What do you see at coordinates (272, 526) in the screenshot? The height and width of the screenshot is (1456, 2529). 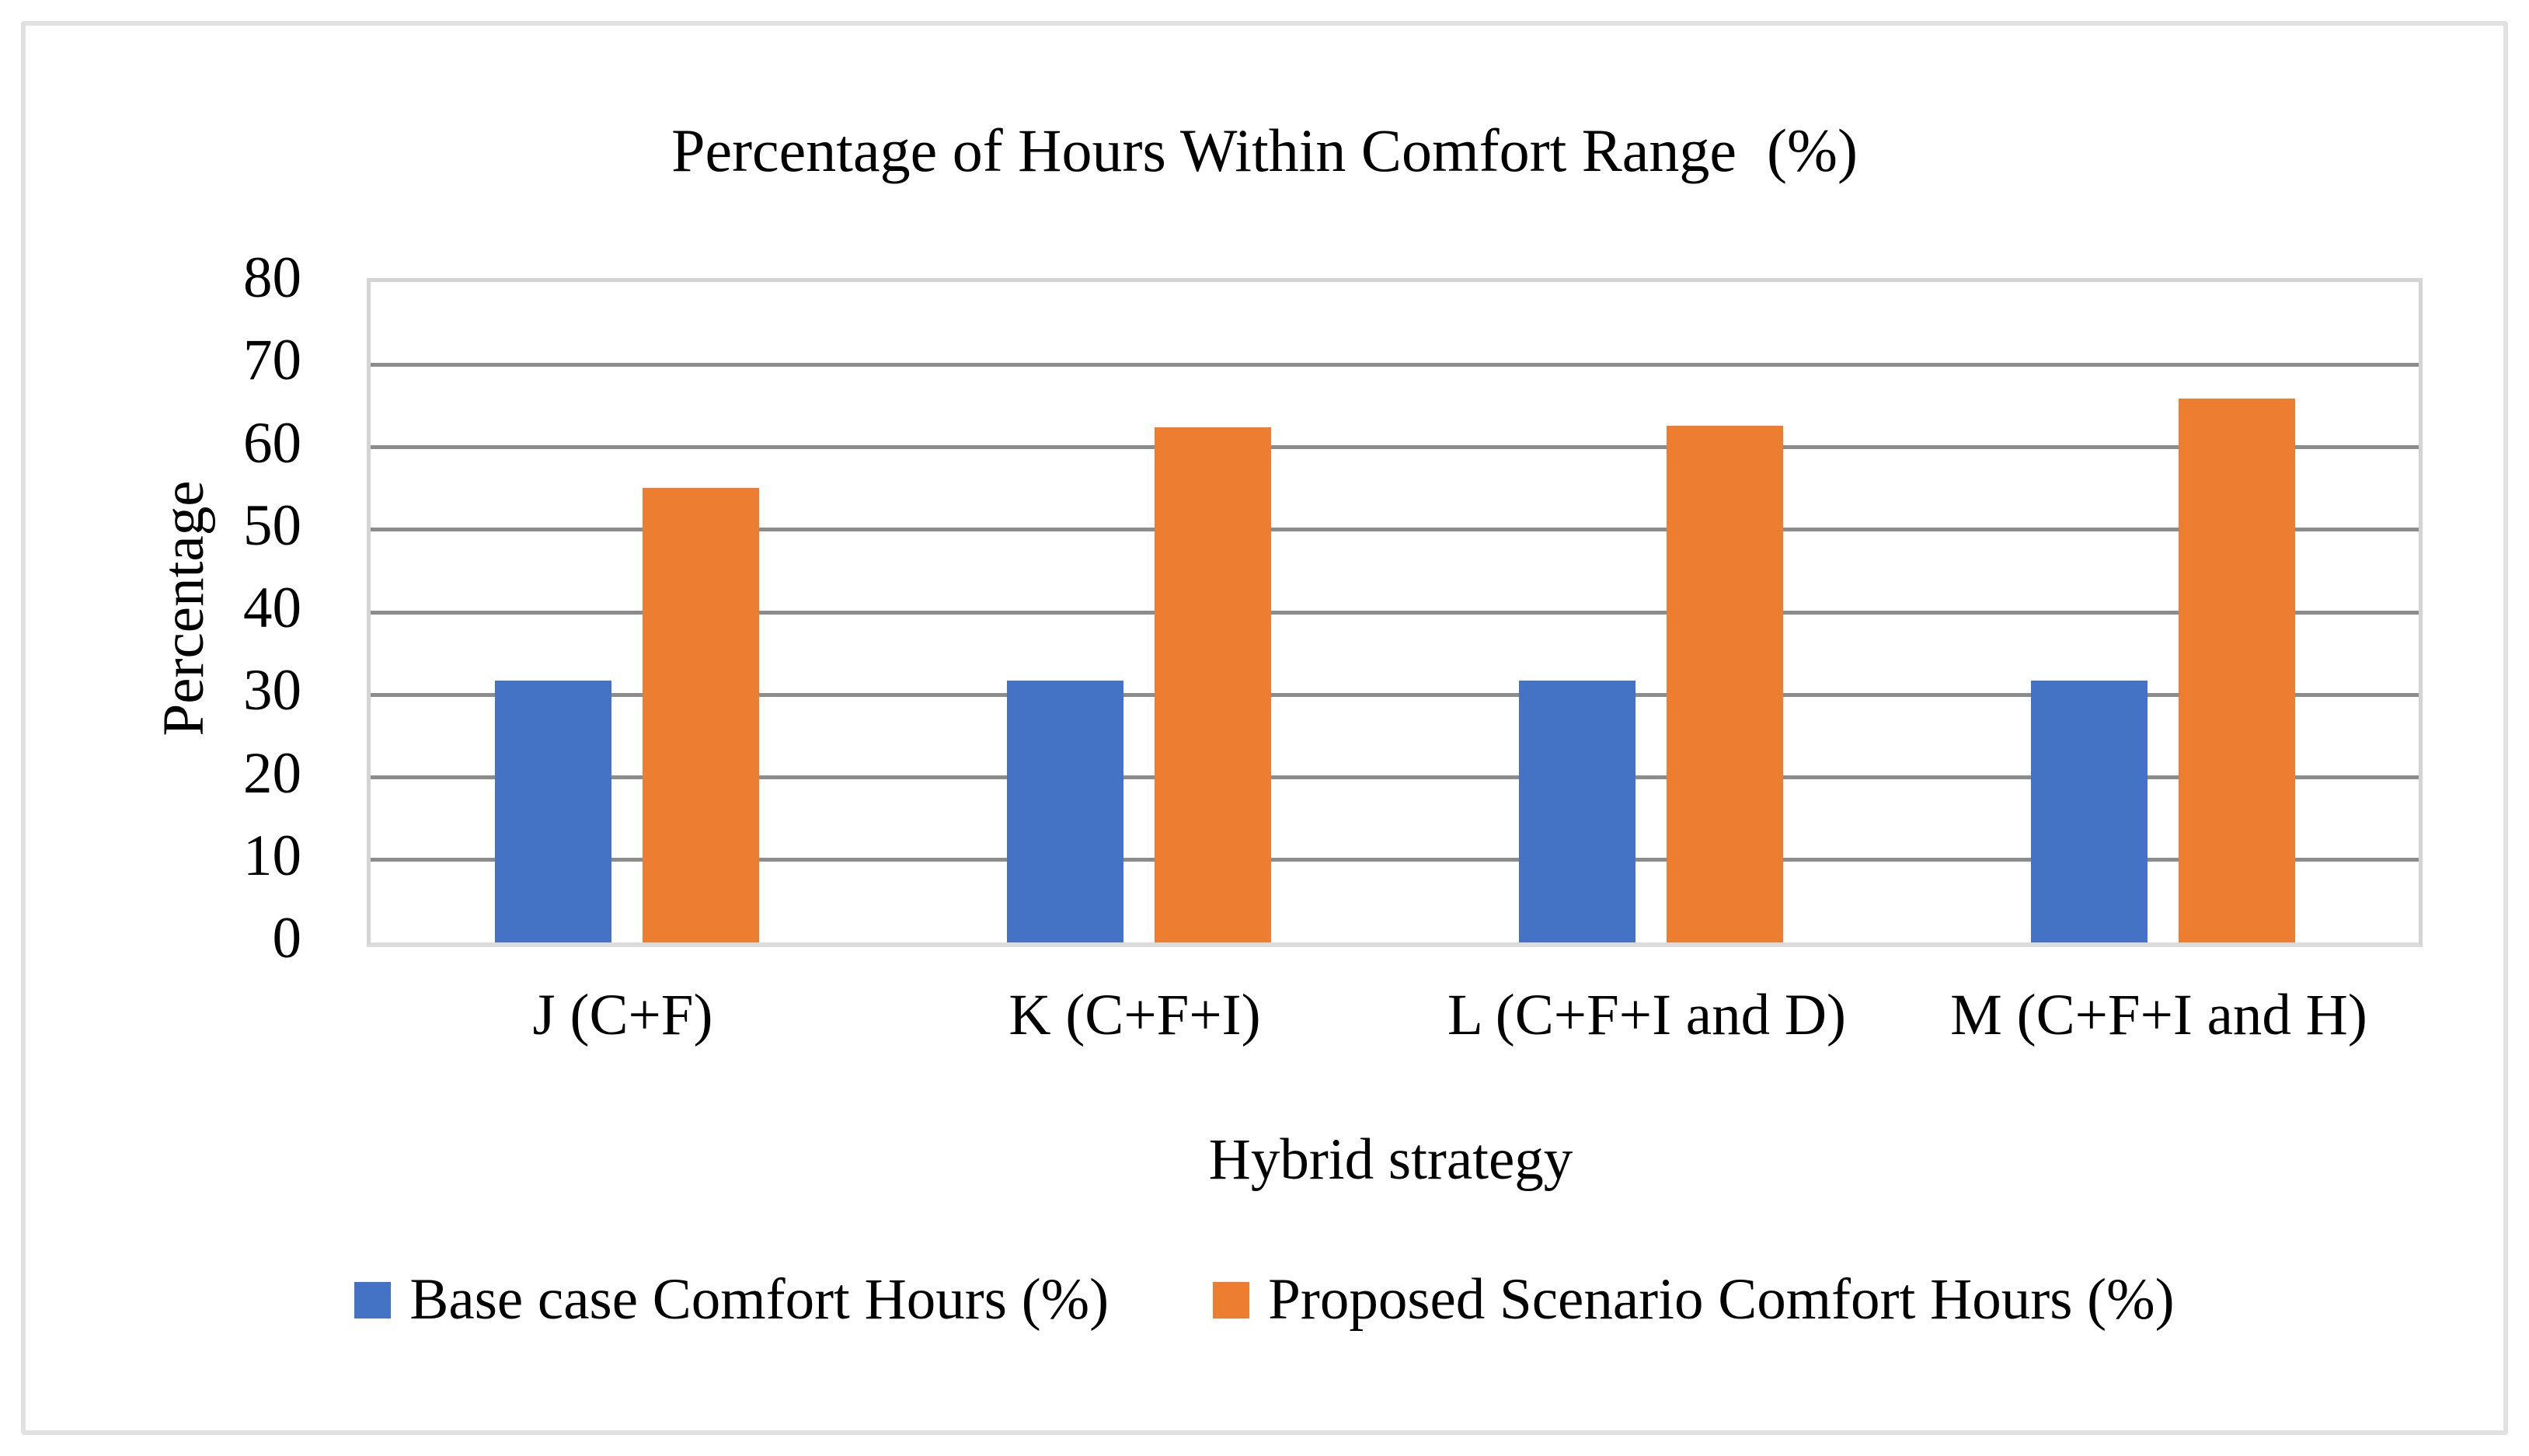 I see `y-tick-label-50: 50` at bounding box center [272, 526].